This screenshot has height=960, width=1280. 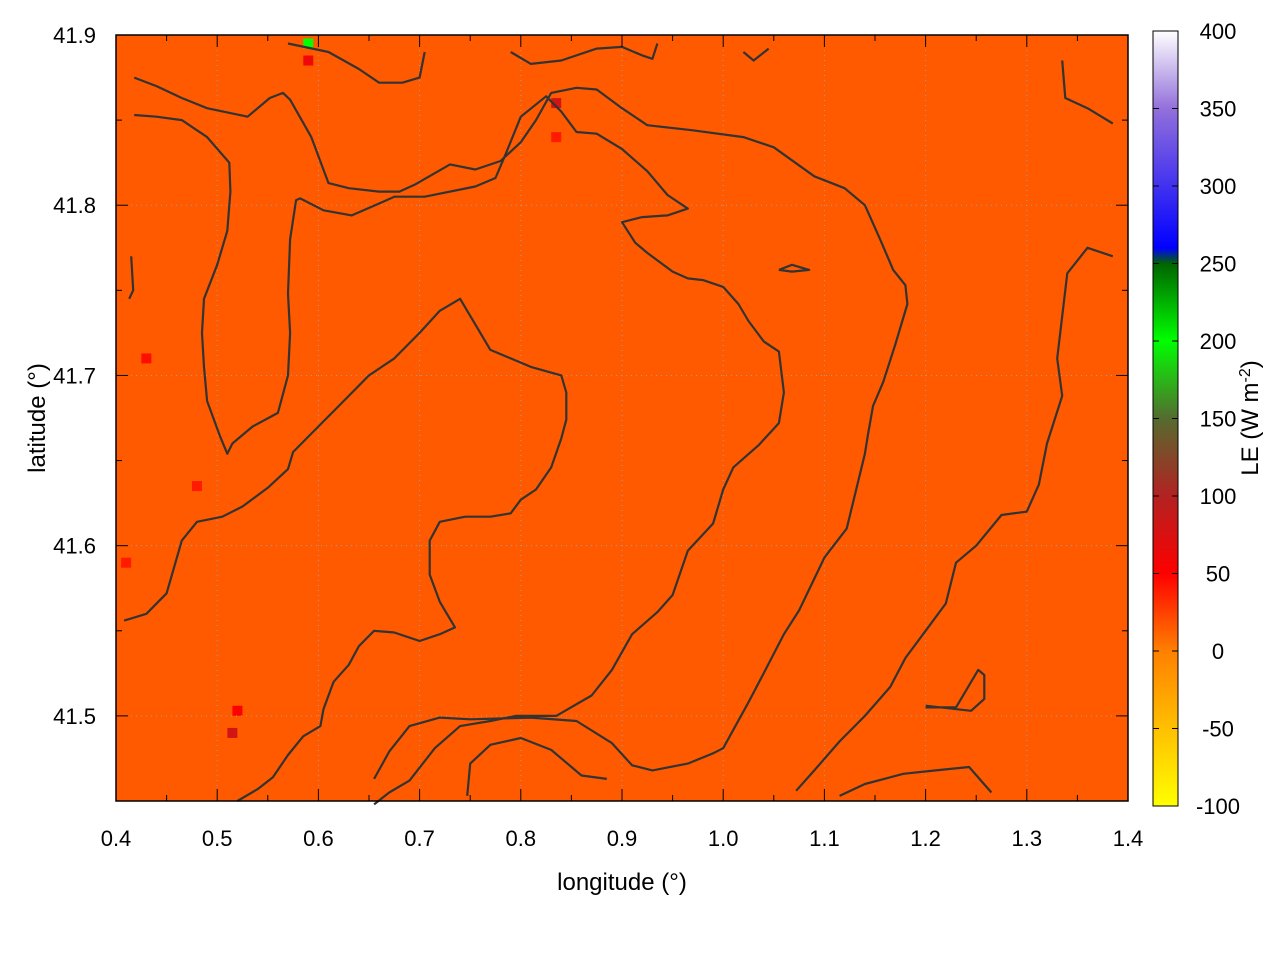 What do you see at coordinates (217, 838) in the screenshot?
I see `x-tick-label: 0.5` at bounding box center [217, 838].